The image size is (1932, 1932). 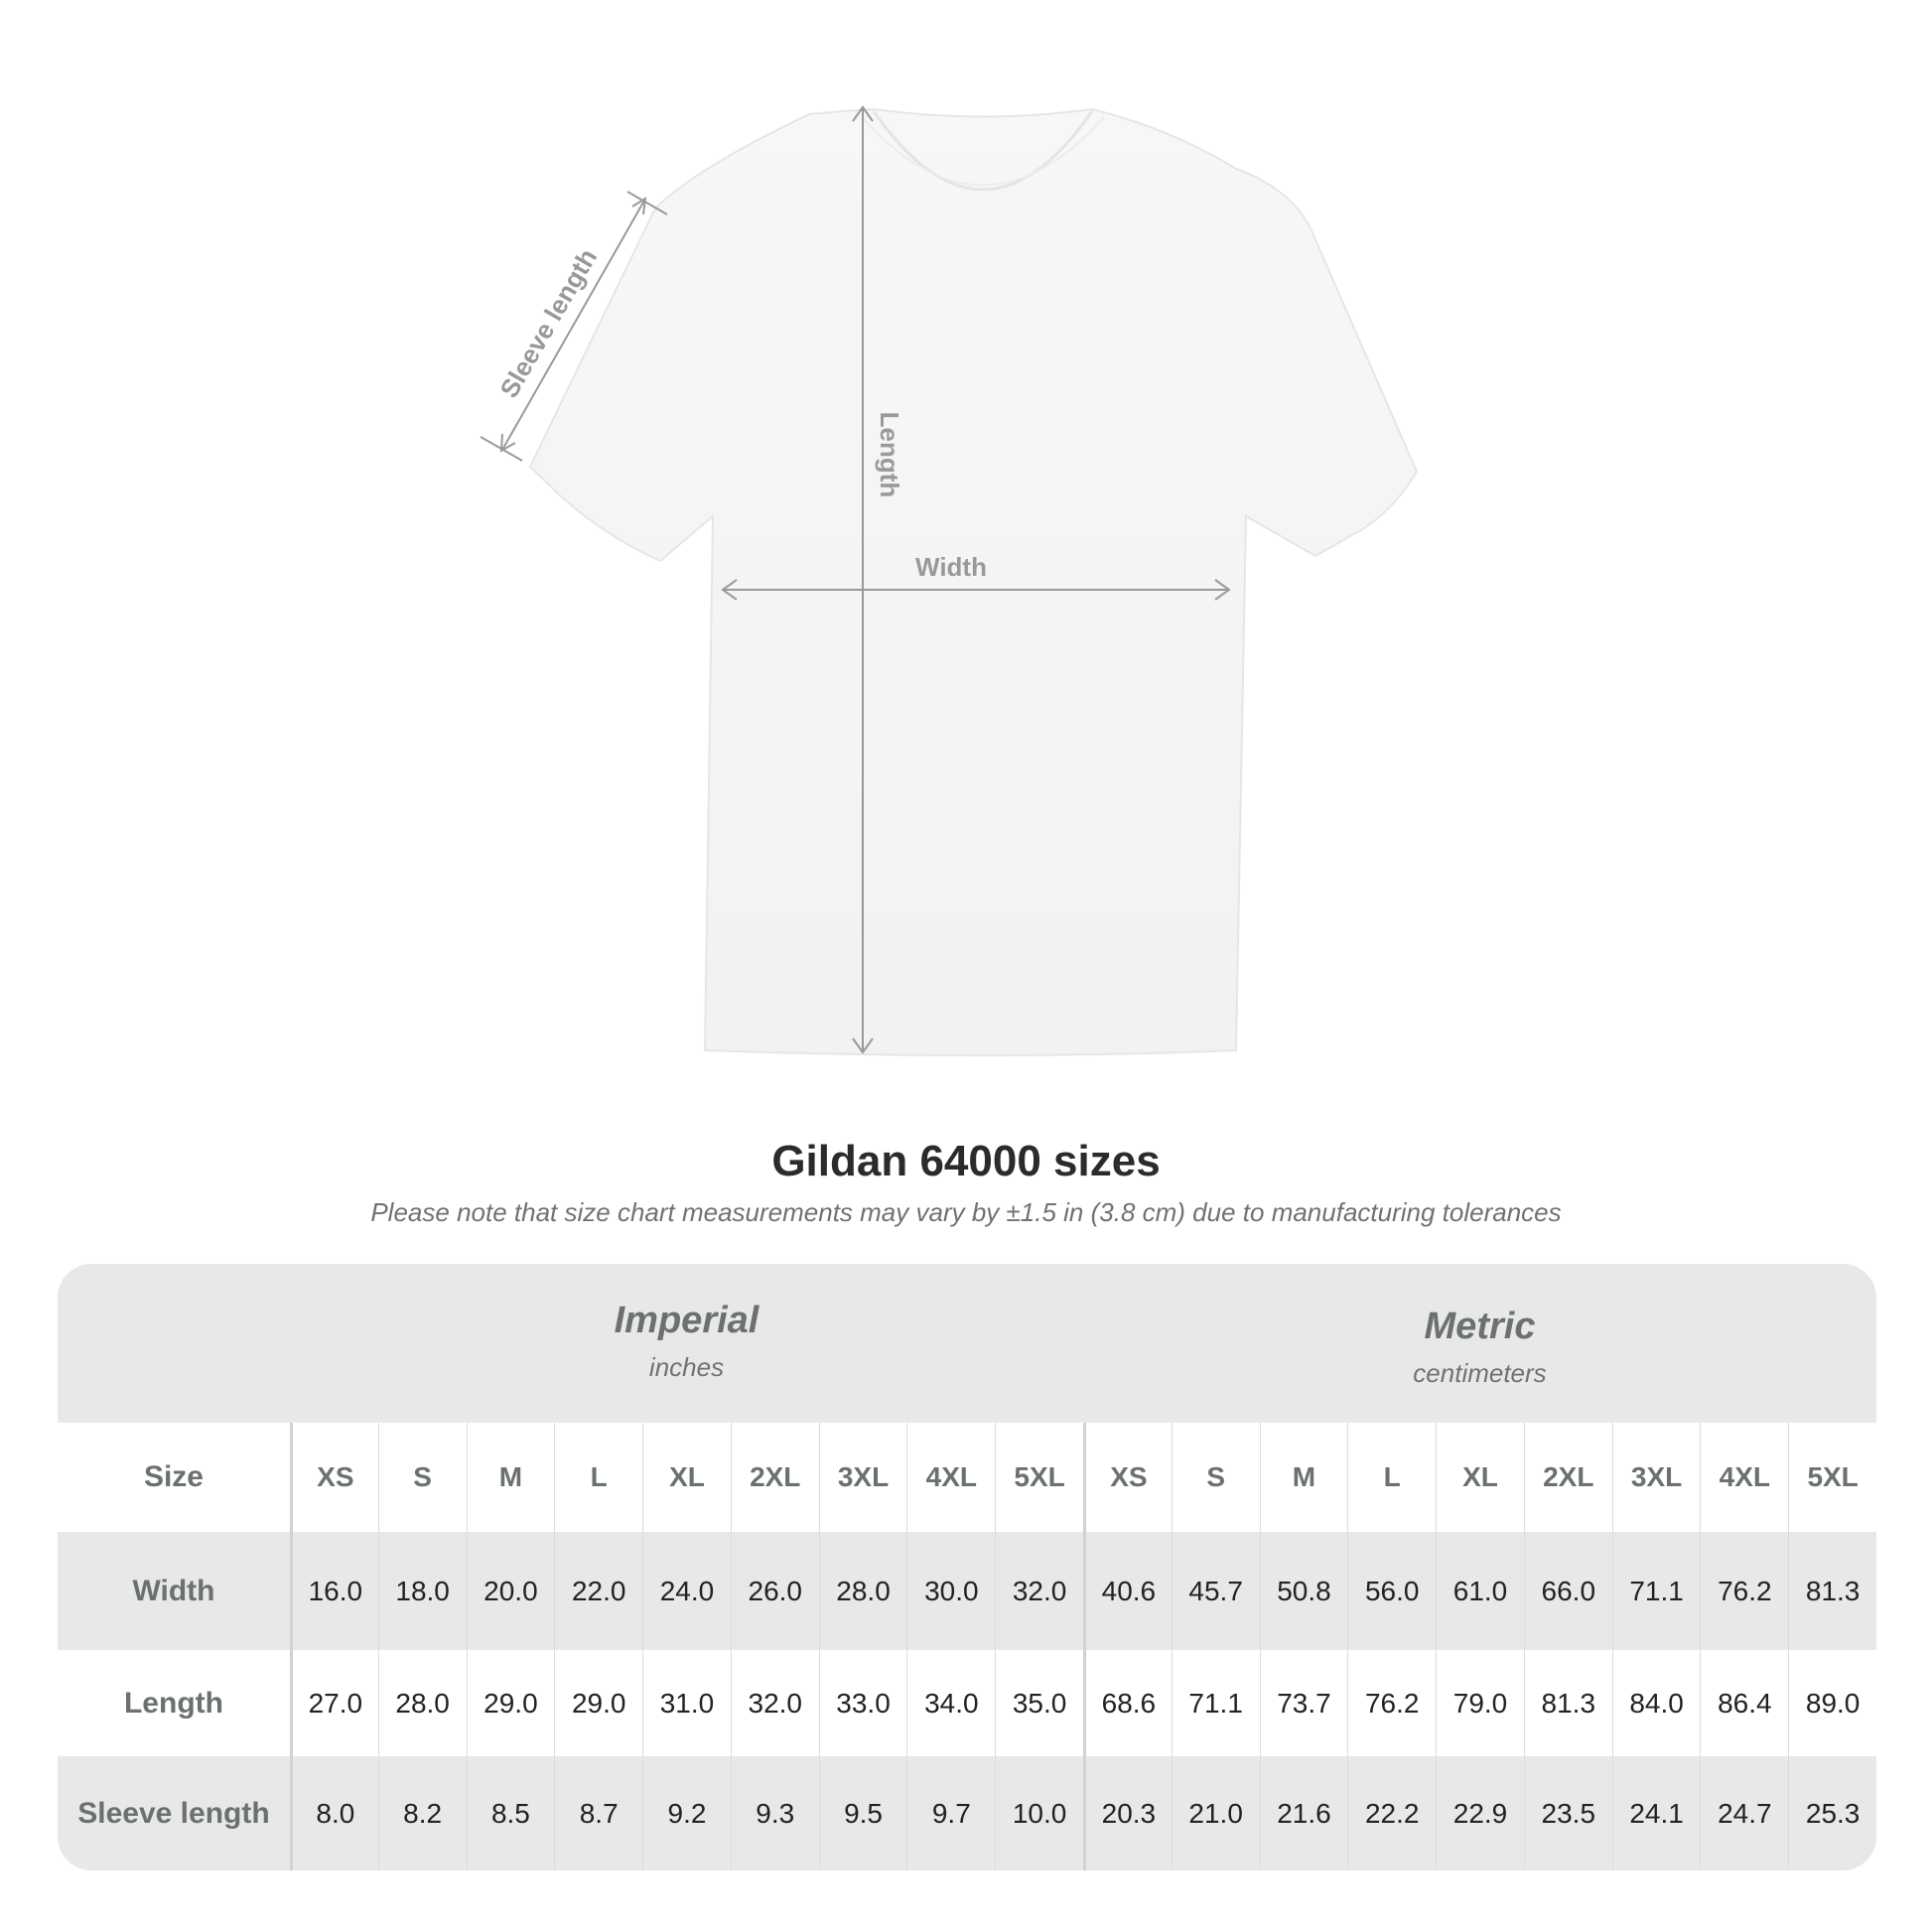 What do you see at coordinates (511, 1478) in the screenshot?
I see `imperial-size-header: M` at bounding box center [511, 1478].